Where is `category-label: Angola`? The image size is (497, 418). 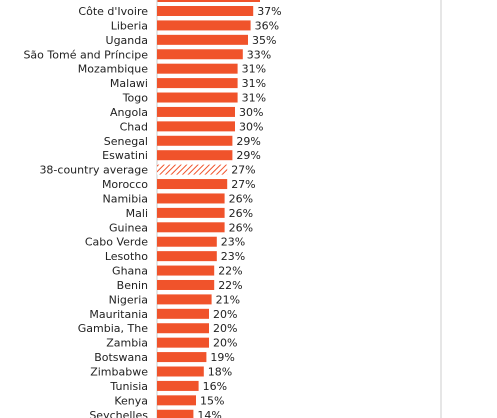
category-label: Angola is located at coordinates (129, 112).